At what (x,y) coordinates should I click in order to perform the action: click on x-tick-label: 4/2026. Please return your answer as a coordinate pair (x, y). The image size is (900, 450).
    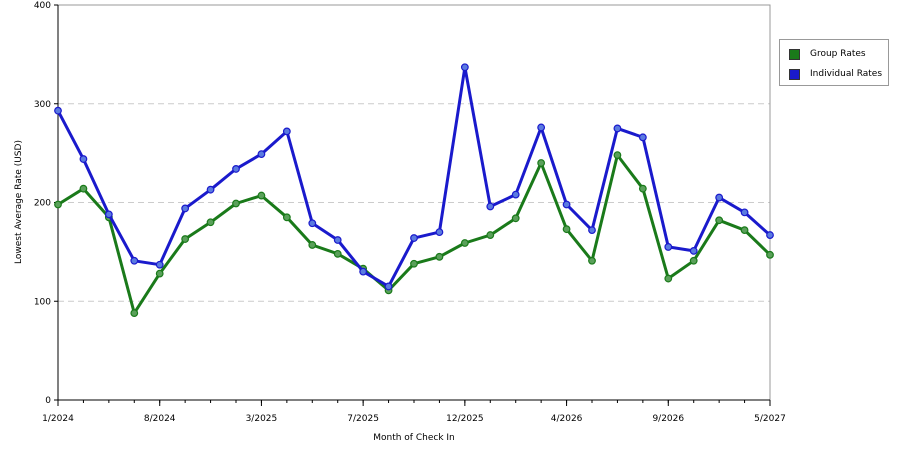
    Looking at the image, I should click on (567, 419).